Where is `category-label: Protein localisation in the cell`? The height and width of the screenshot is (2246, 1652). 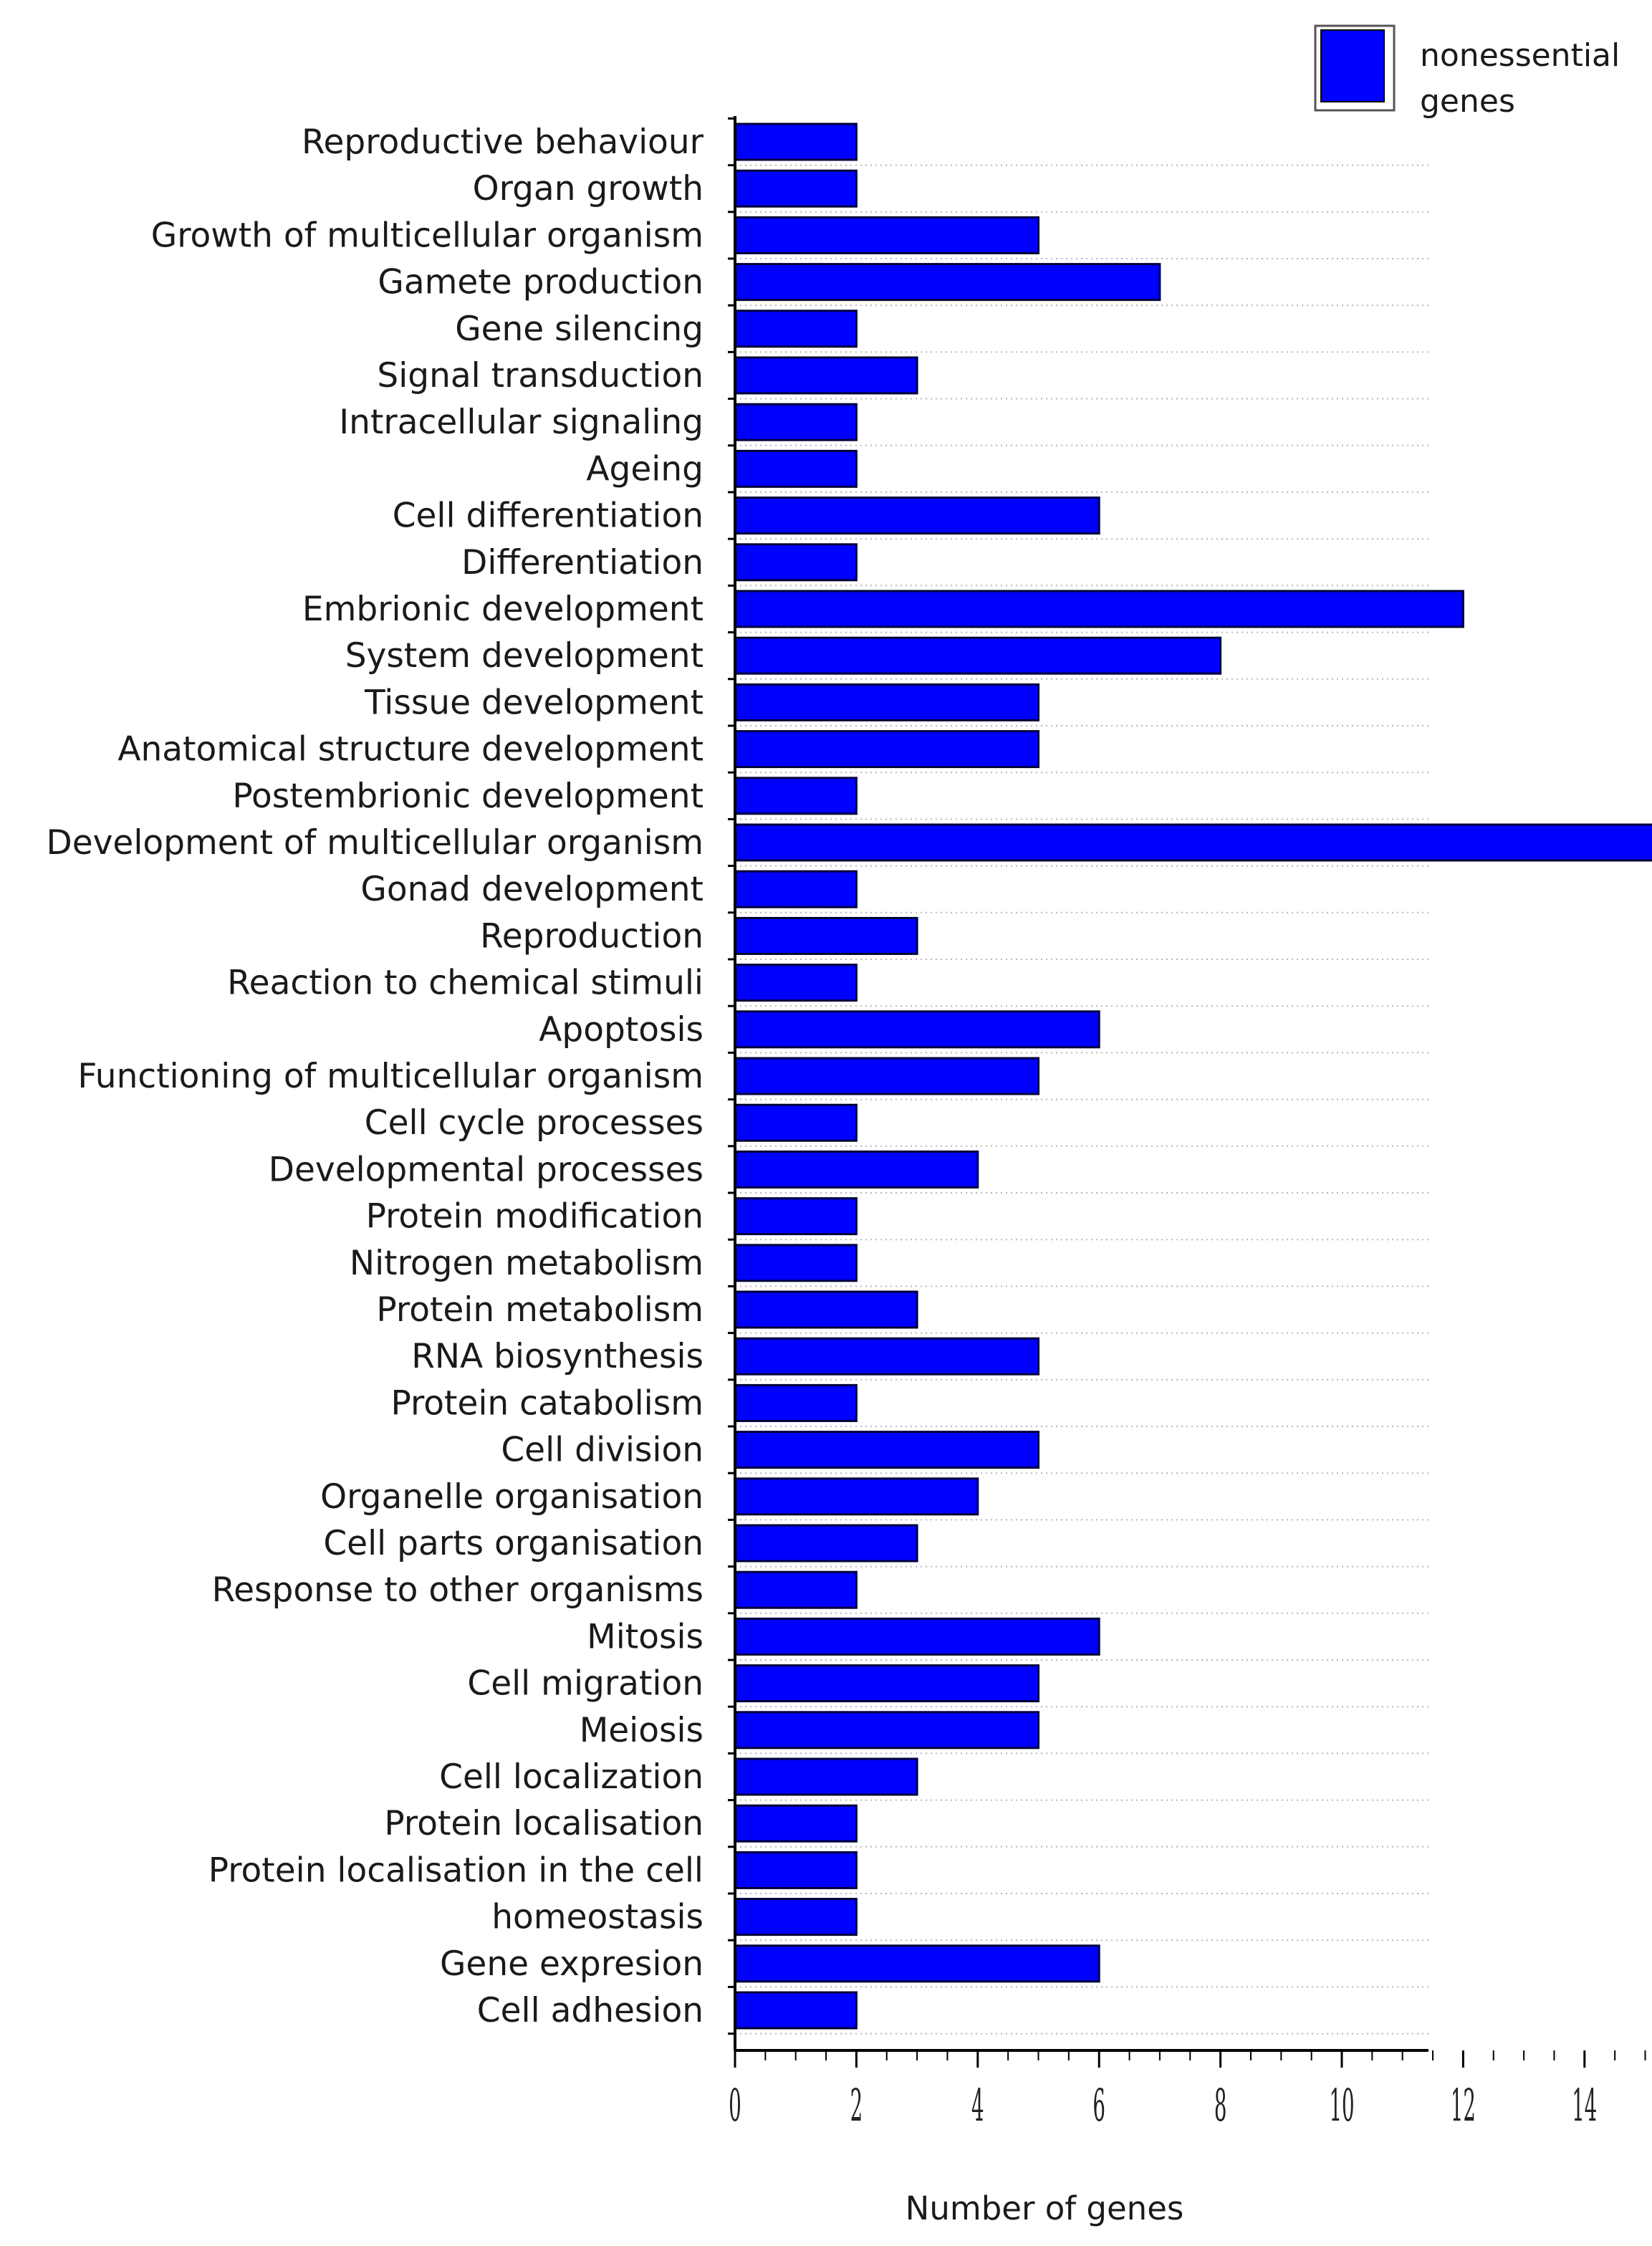 category-label: Protein localisation in the cell is located at coordinates (455, 1870).